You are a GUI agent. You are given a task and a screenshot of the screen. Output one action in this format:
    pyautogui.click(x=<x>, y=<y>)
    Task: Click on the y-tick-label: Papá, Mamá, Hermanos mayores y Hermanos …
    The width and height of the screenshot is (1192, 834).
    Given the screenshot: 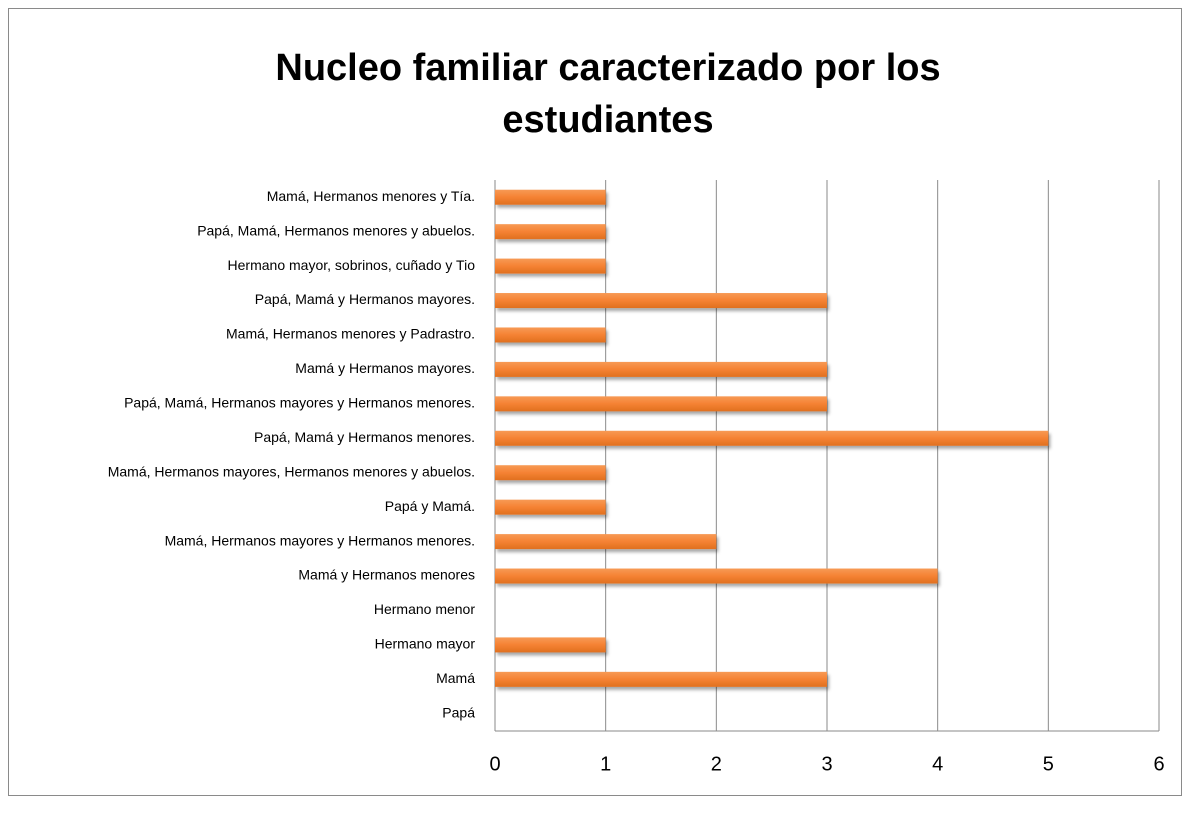 What is the action you would take?
    pyautogui.click(x=299, y=403)
    